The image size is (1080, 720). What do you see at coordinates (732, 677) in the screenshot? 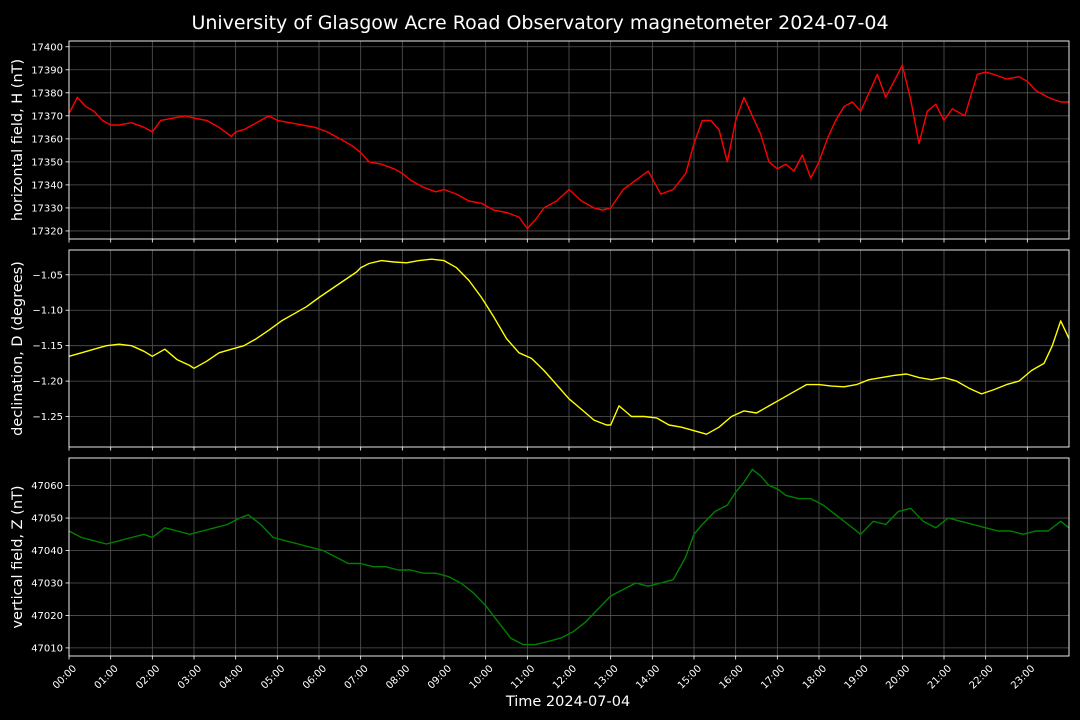
I see `x-tick-label: 16:00` at bounding box center [732, 677].